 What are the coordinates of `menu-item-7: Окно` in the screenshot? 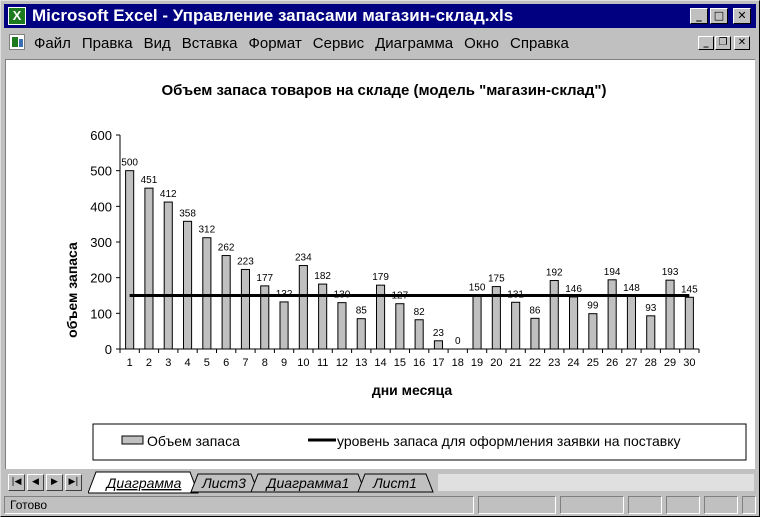 It's located at (482, 43).